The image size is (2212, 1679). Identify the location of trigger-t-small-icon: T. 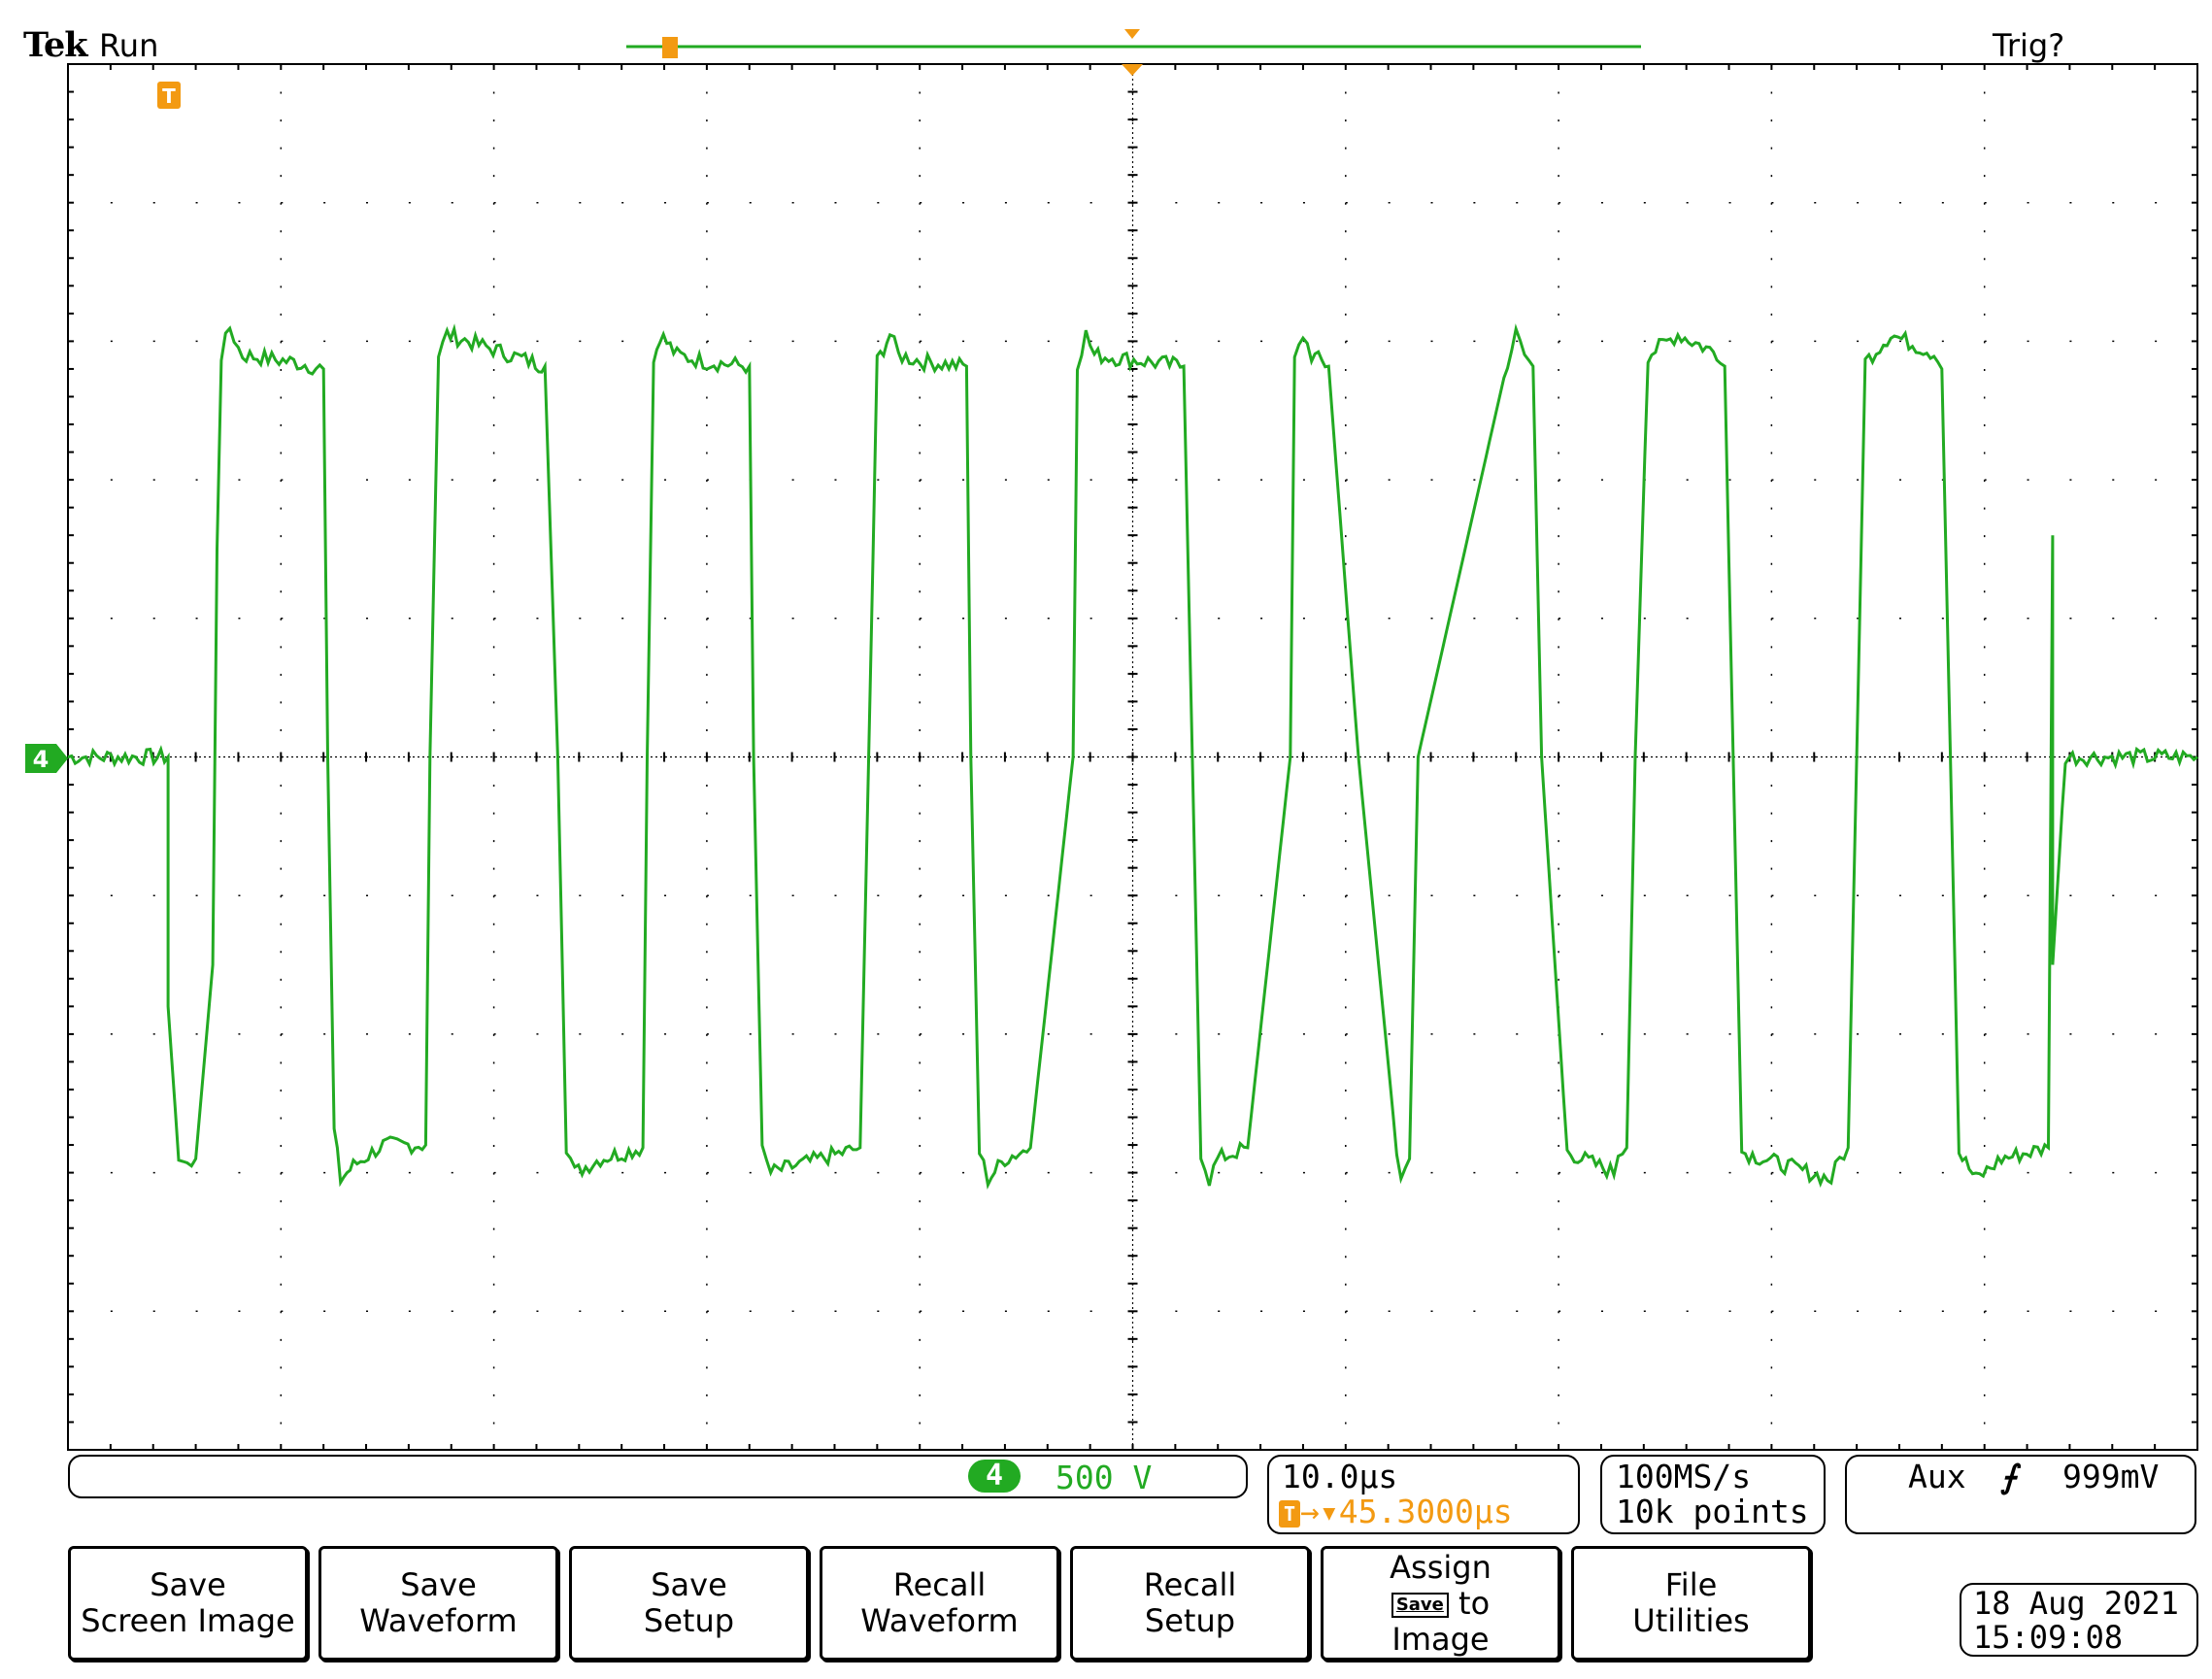
(1289, 1513).